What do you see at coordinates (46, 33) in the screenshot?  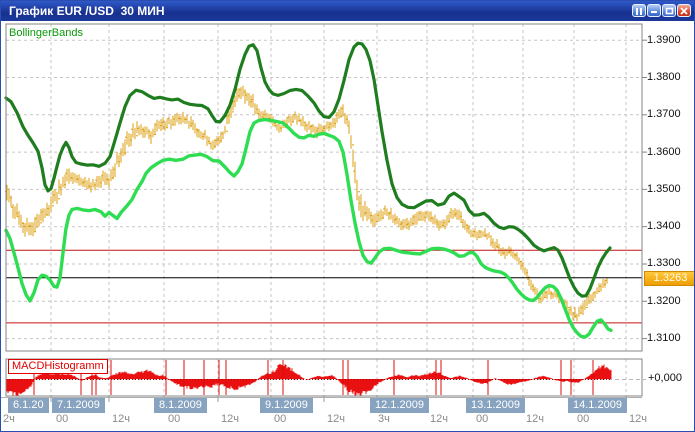 I see `bollinger-bands-label: BollingerBands` at bounding box center [46, 33].